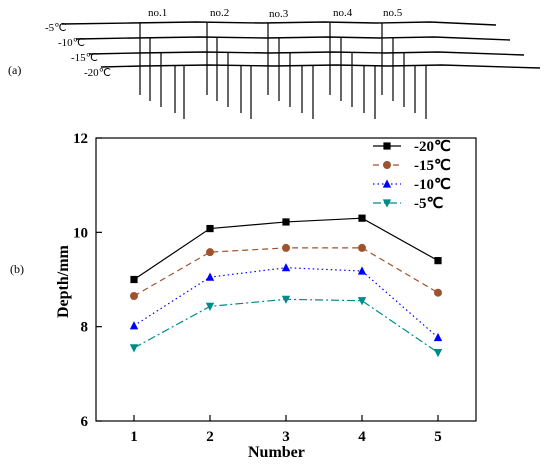  What do you see at coordinates (438, 437) in the screenshot?
I see `x-tick-label: 5` at bounding box center [438, 437].